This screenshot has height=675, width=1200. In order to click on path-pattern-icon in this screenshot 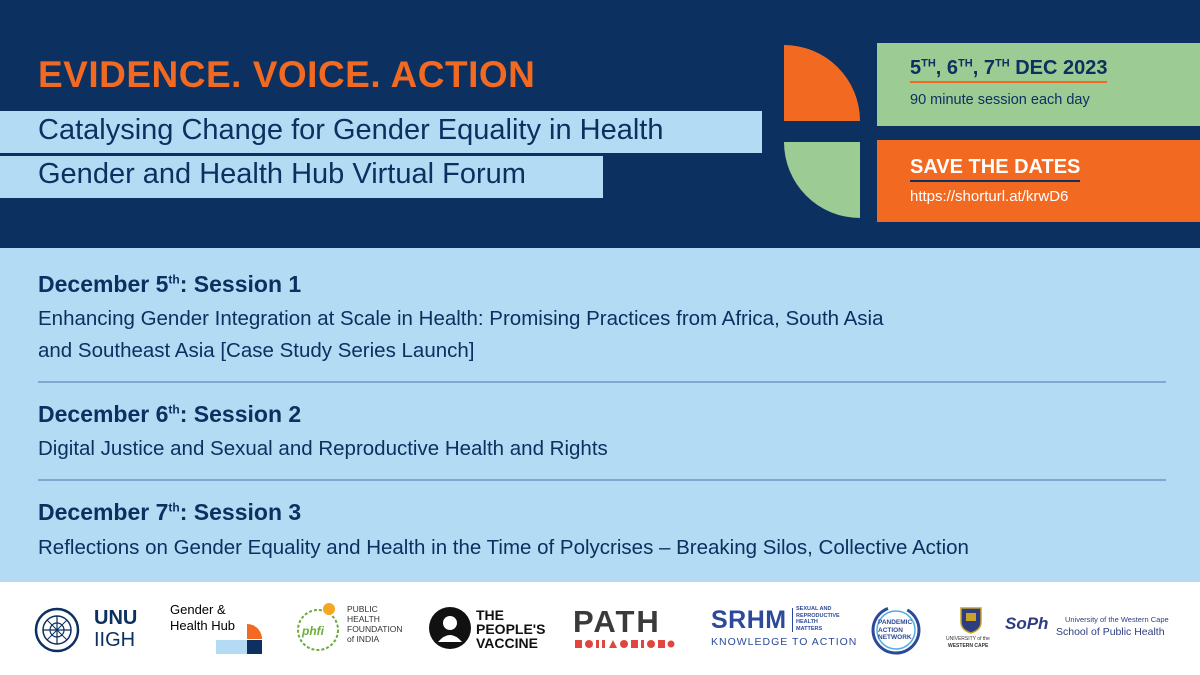, I will do `click(625, 644)`.